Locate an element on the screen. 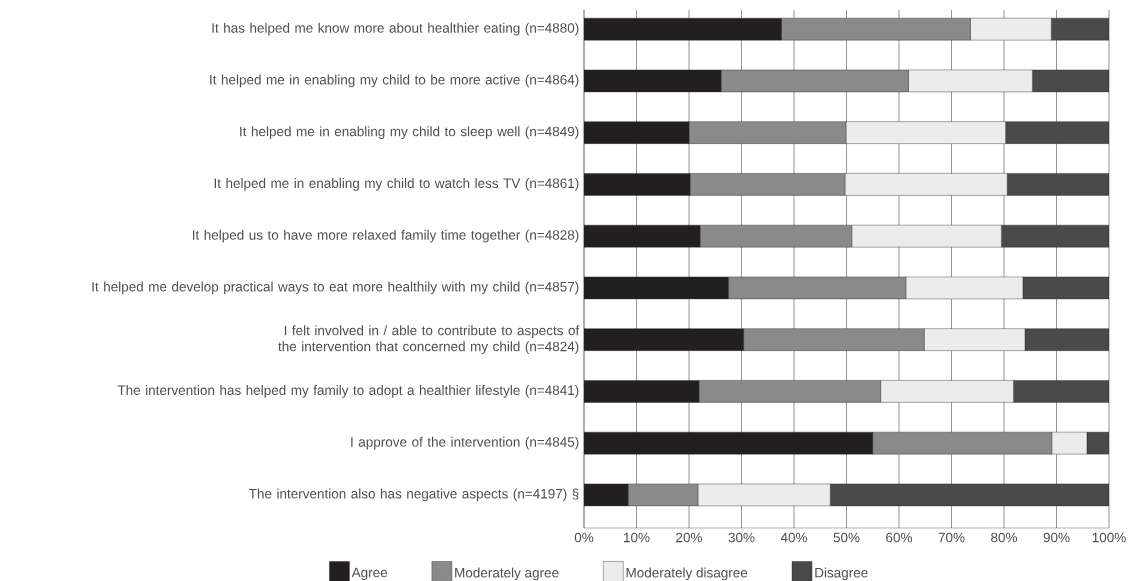  y-tick-label: It helped me develop practical ways to eat more healthily with my child (n=4857) is located at coordinates (335, 288).